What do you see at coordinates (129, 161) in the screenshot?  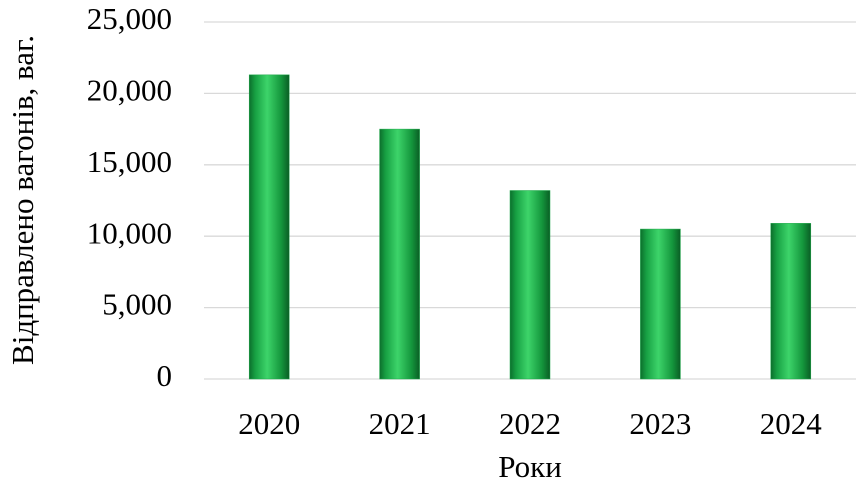 I see `y-tick-label: 15,000` at bounding box center [129, 161].